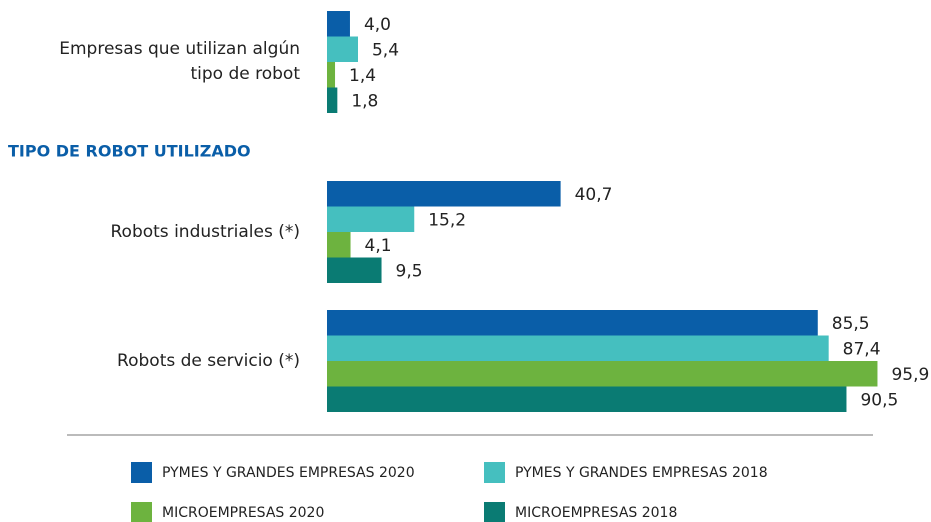  What do you see at coordinates (447, 220) in the screenshot?
I see `value-label: 15,2` at bounding box center [447, 220].